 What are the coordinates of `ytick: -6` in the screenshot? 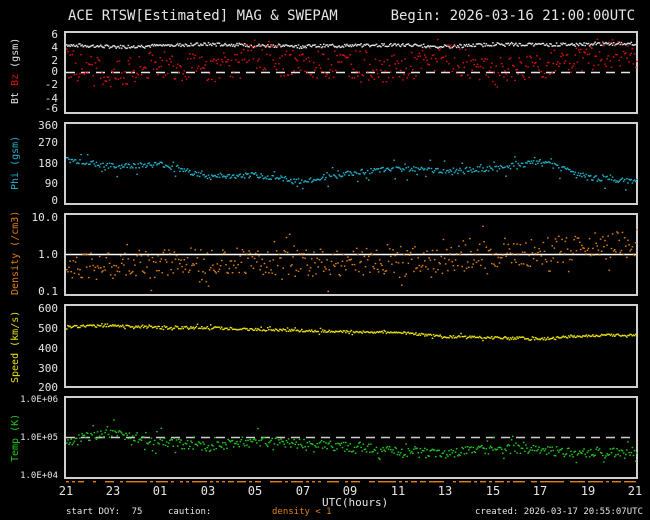 It's located at (51, 108).